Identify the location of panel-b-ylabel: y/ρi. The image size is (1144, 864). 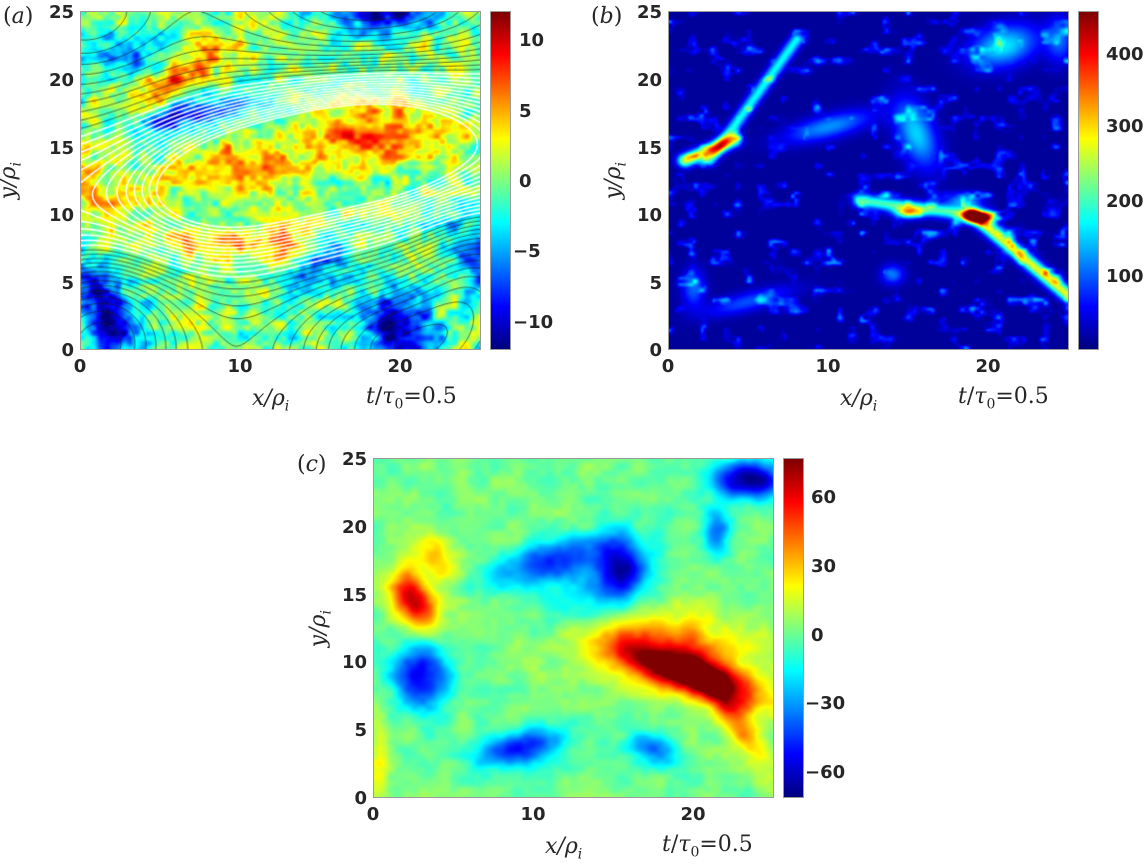
(615, 181).